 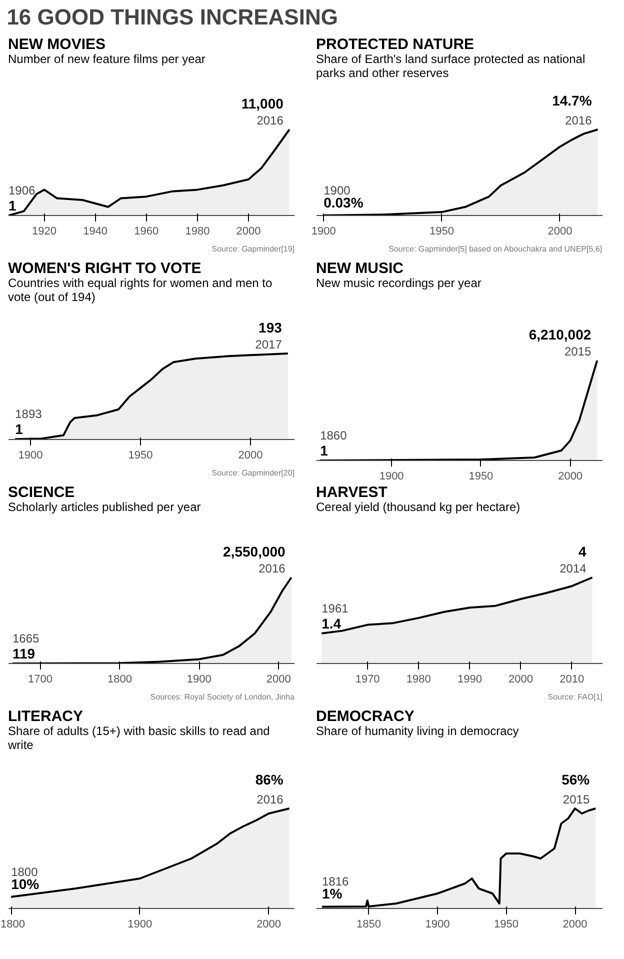 What do you see at coordinates (57, 44) in the screenshot?
I see `chart-title: NEW MOVIES` at bounding box center [57, 44].